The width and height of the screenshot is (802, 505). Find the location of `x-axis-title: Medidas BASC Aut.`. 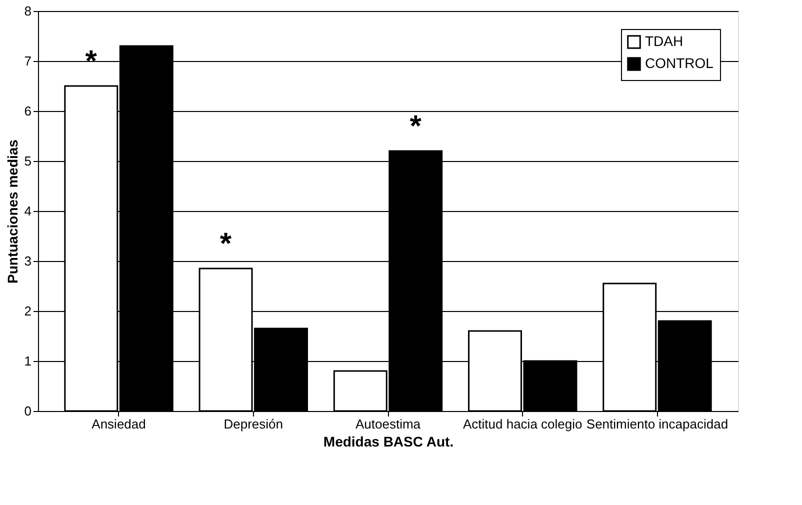

x-axis-title: Medidas BASC Aut. is located at coordinates (388, 442).